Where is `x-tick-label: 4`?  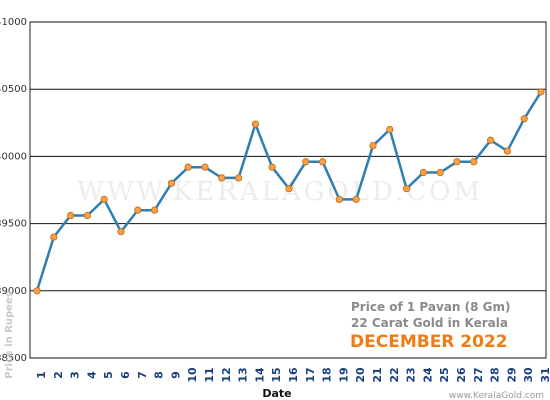
x-tick-label: 4 is located at coordinates (91, 375).